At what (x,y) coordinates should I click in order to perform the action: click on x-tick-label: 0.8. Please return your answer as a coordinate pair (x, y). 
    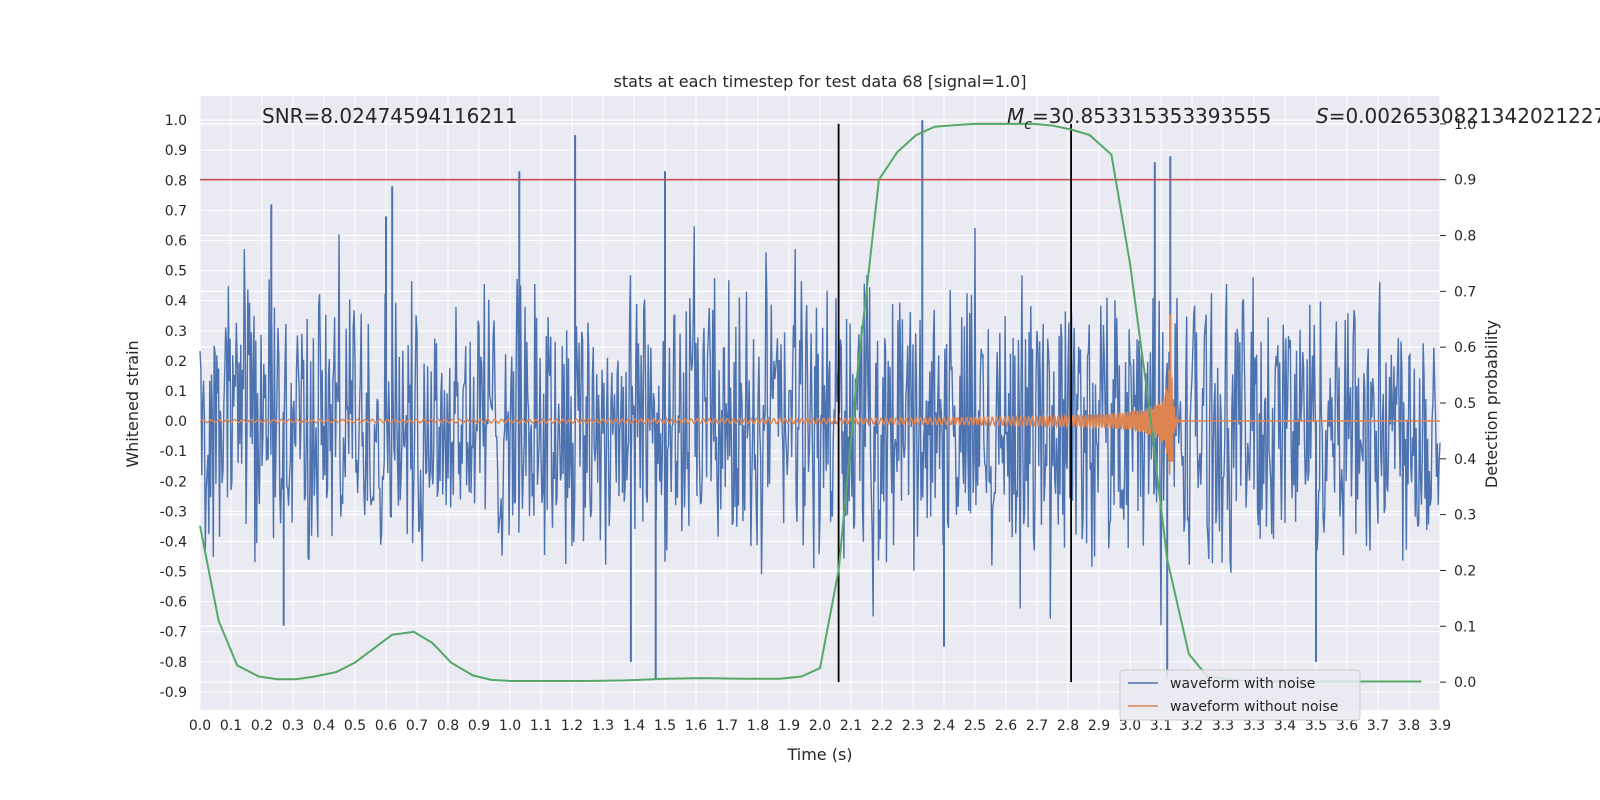
    Looking at the image, I should click on (448, 726).